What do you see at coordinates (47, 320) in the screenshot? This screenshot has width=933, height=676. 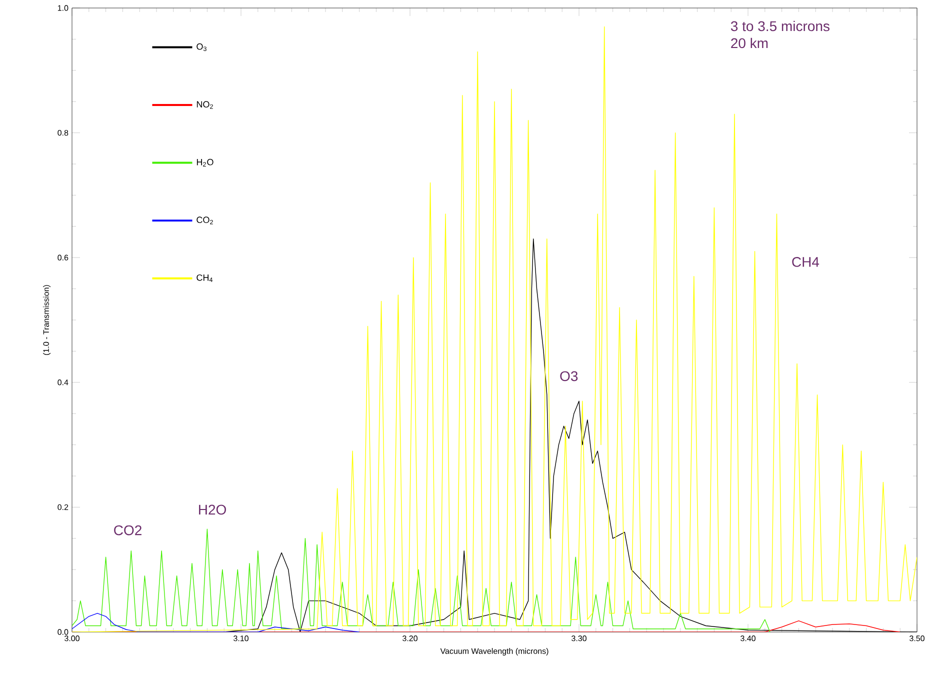 I see `y-axis-title: (1.0 - Transmission)` at bounding box center [47, 320].